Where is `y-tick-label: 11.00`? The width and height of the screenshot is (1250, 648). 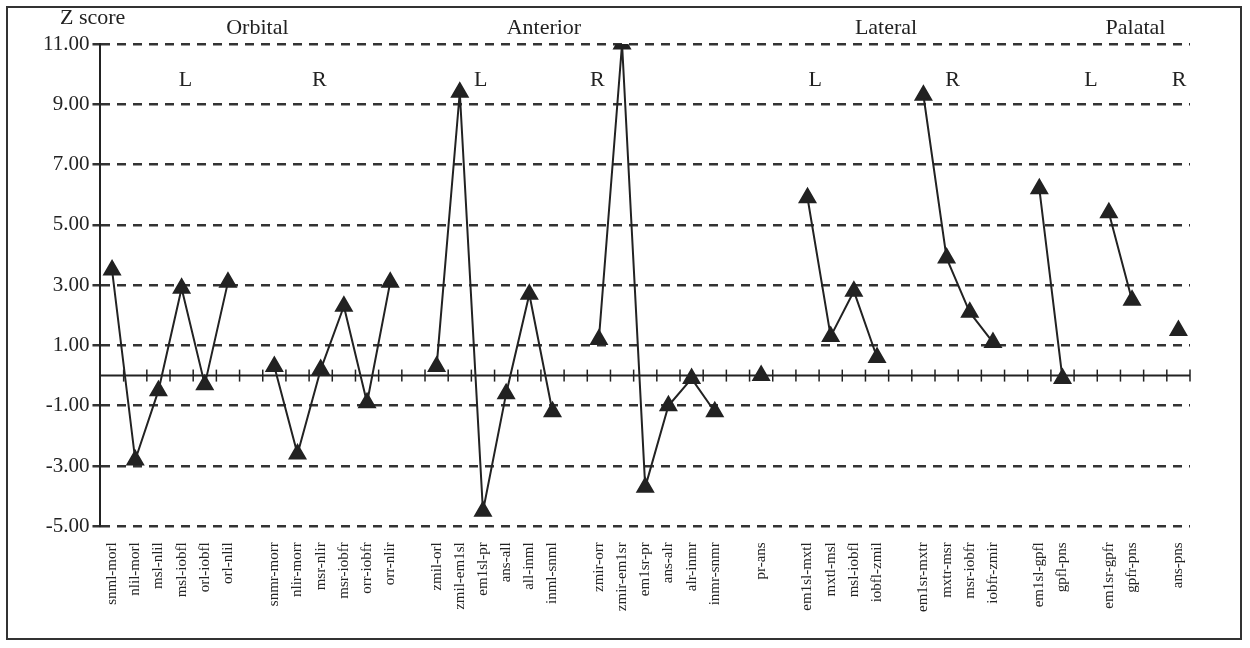 y-tick-label: 11.00 is located at coordinates (66, 42).